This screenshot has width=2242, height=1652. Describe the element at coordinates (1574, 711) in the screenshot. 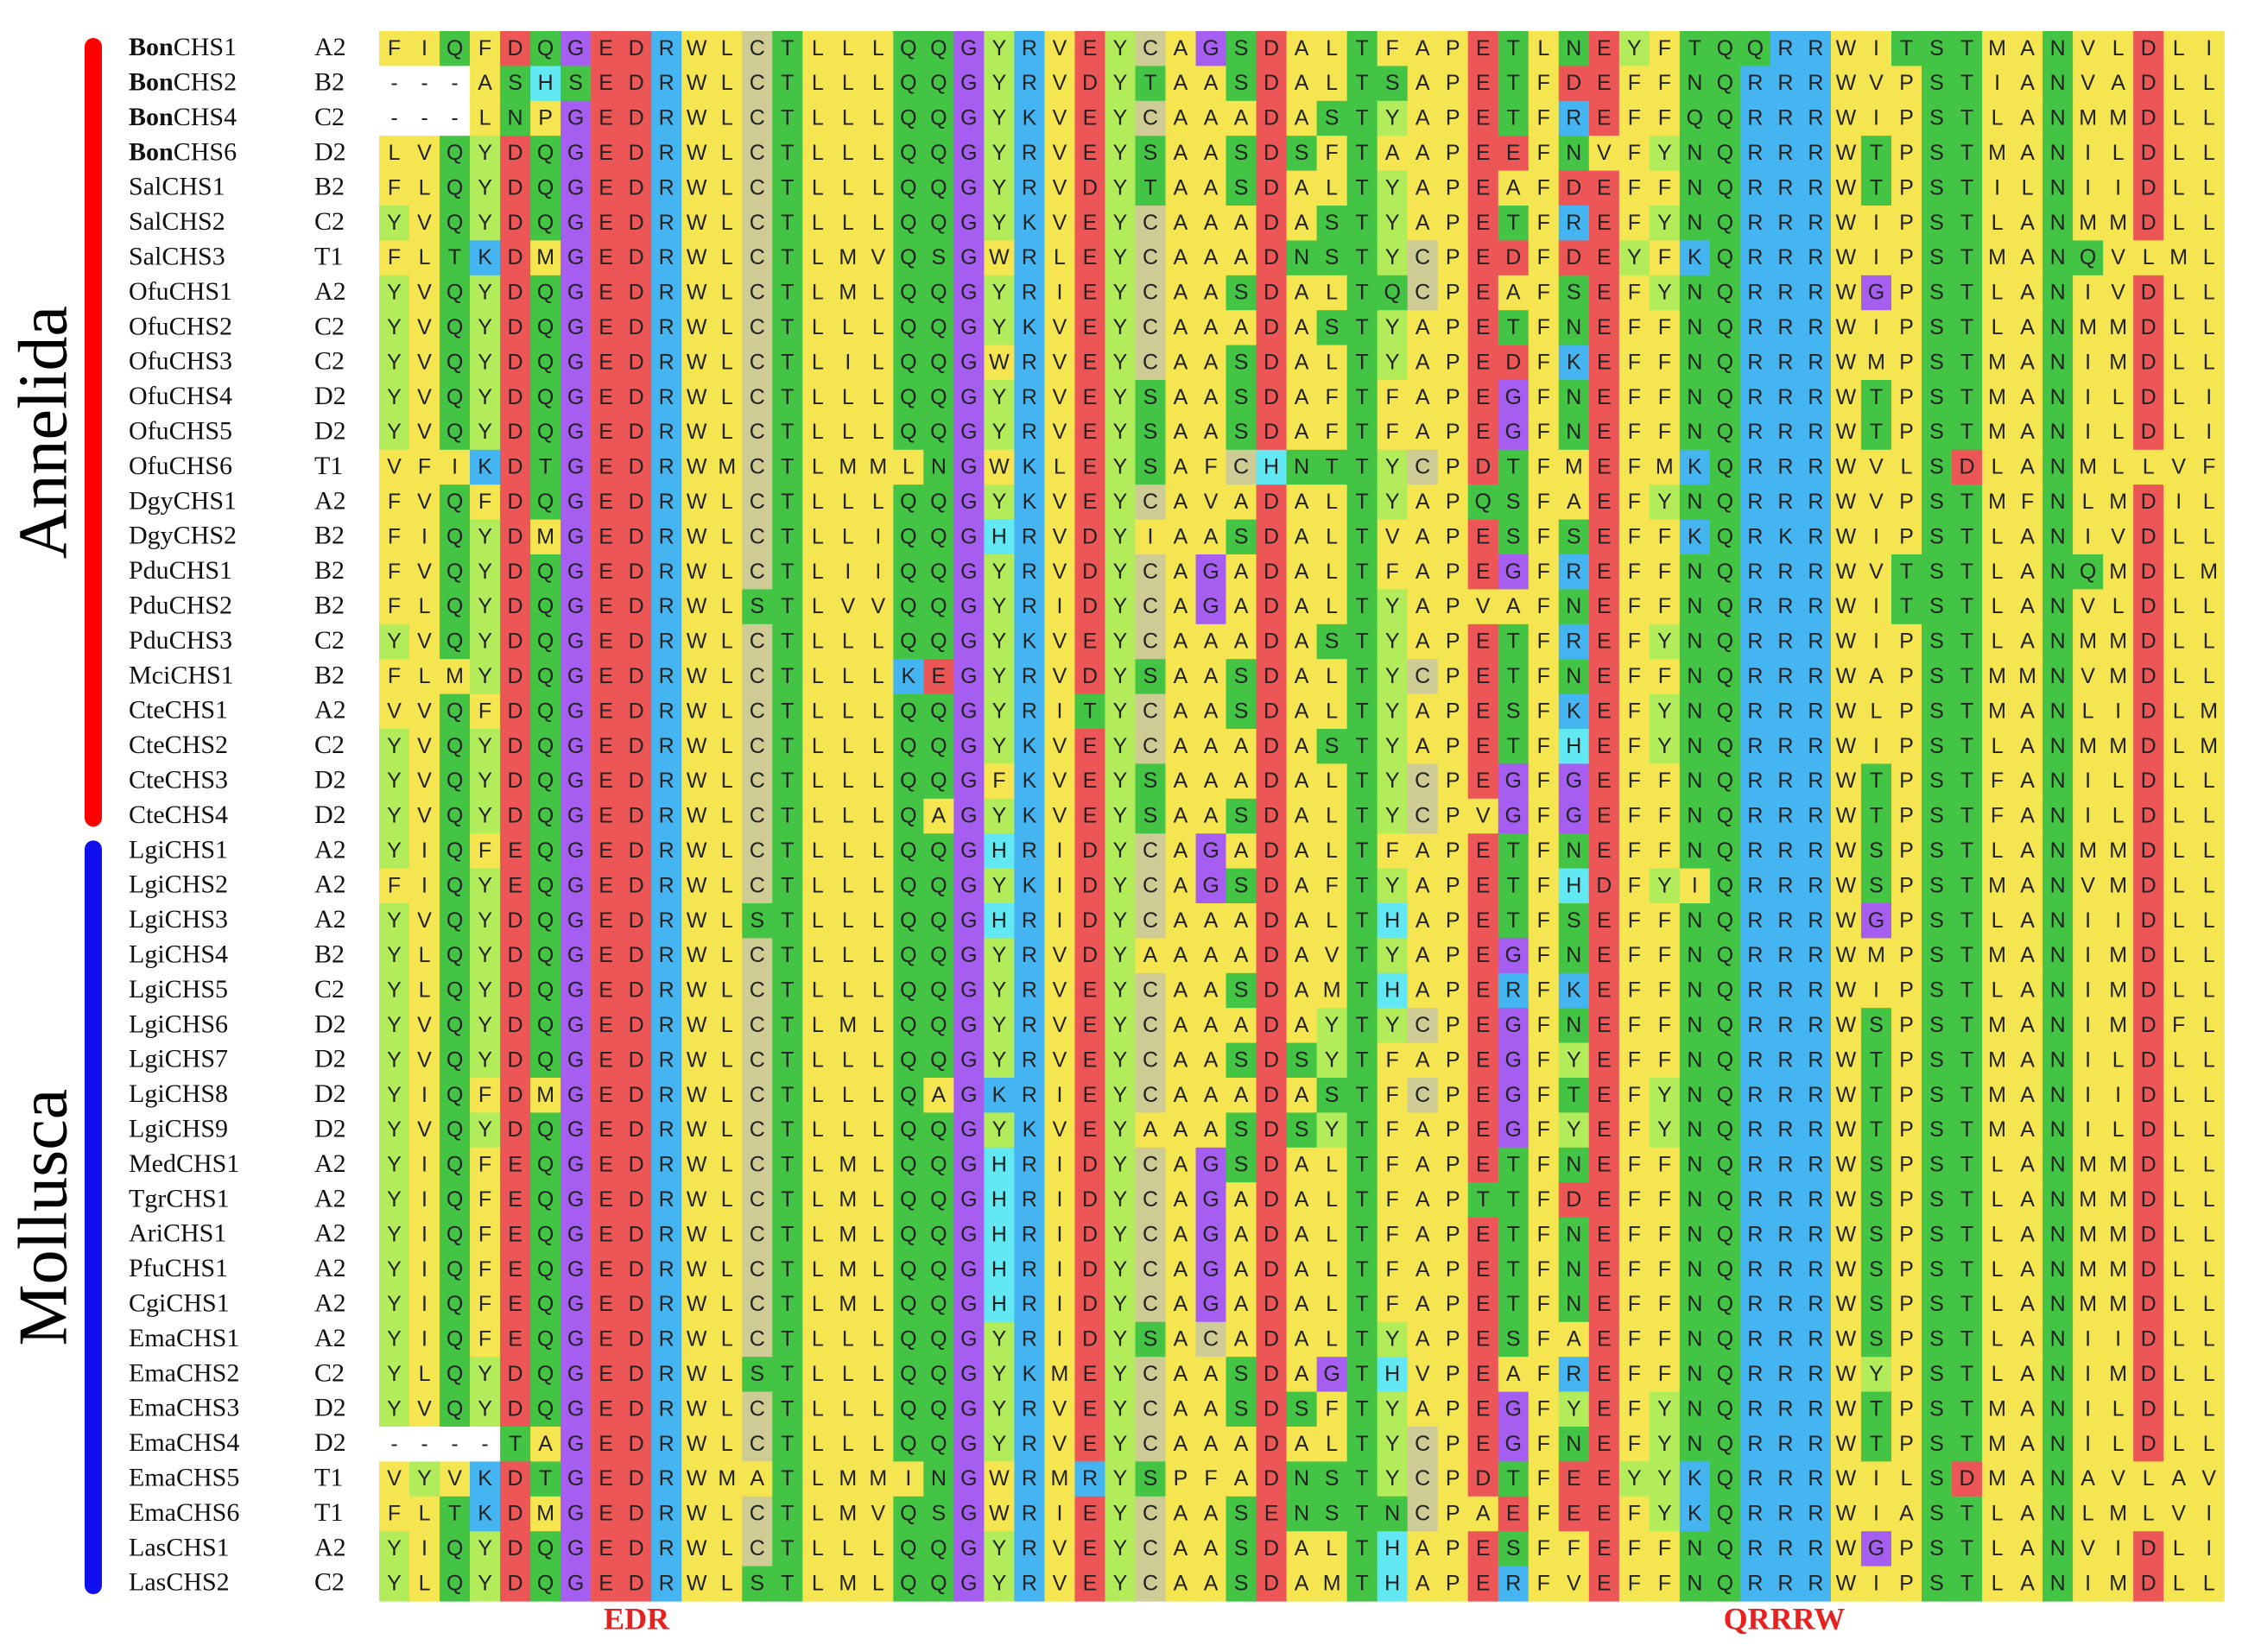

I see `residue: K` at that location.